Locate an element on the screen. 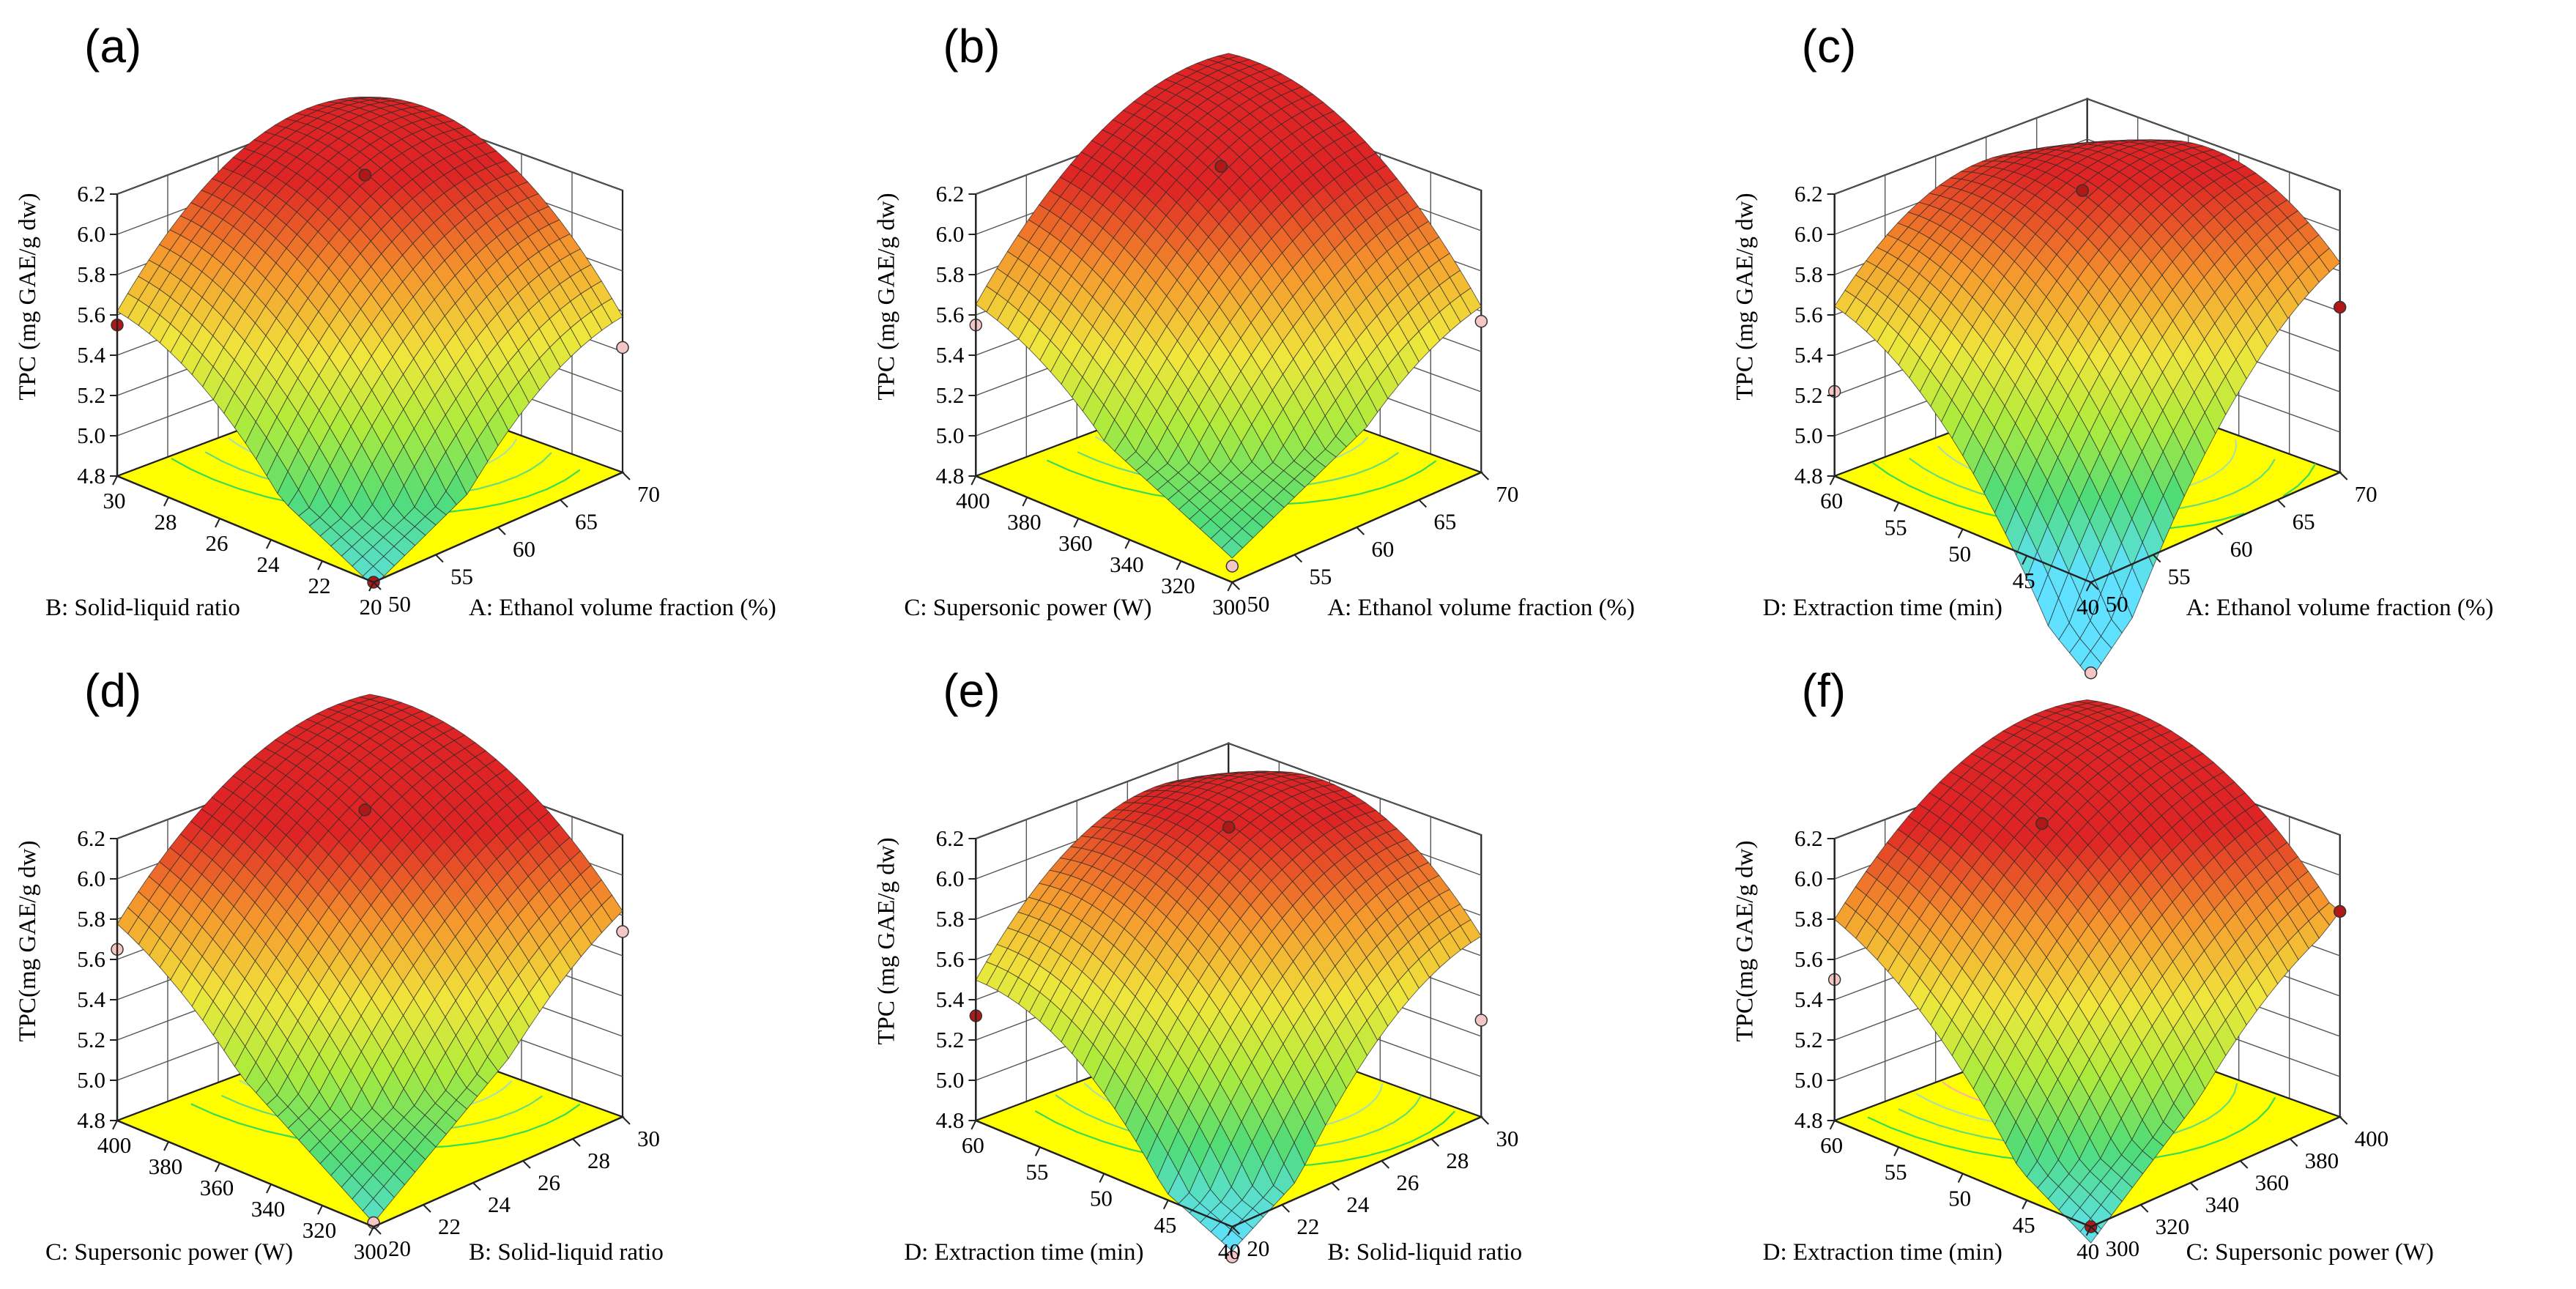 The height and width of the screenshot is (1289, 2576). x-tick-label: 340 is located at coordinates (1127, 564).